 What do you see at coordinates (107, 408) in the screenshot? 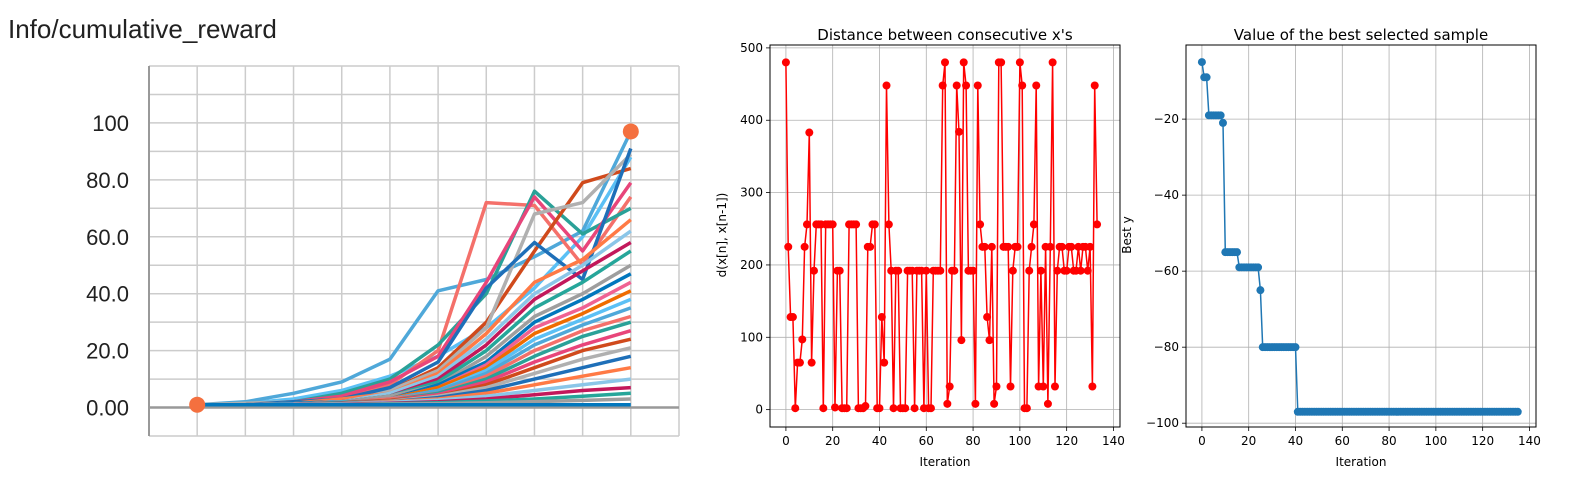
I see `tb-y-tick-label: 0.00` at bounding box center [107, 408].